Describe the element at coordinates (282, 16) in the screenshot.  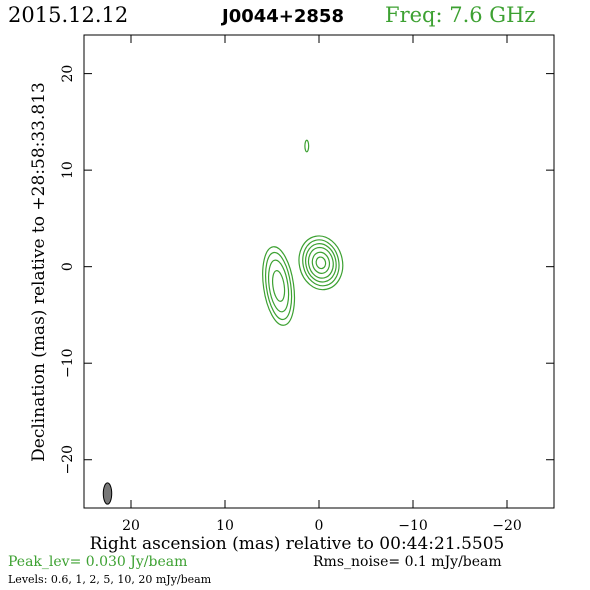
I see `source-name: J0044+2858` at that location.